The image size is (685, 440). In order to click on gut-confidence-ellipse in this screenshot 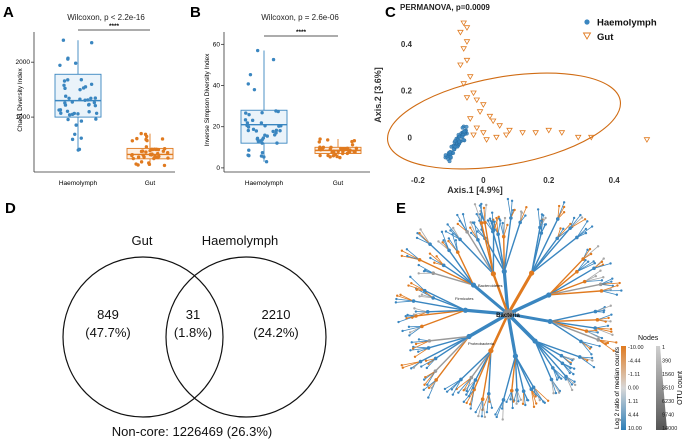, I will do `click(504, 121)`.